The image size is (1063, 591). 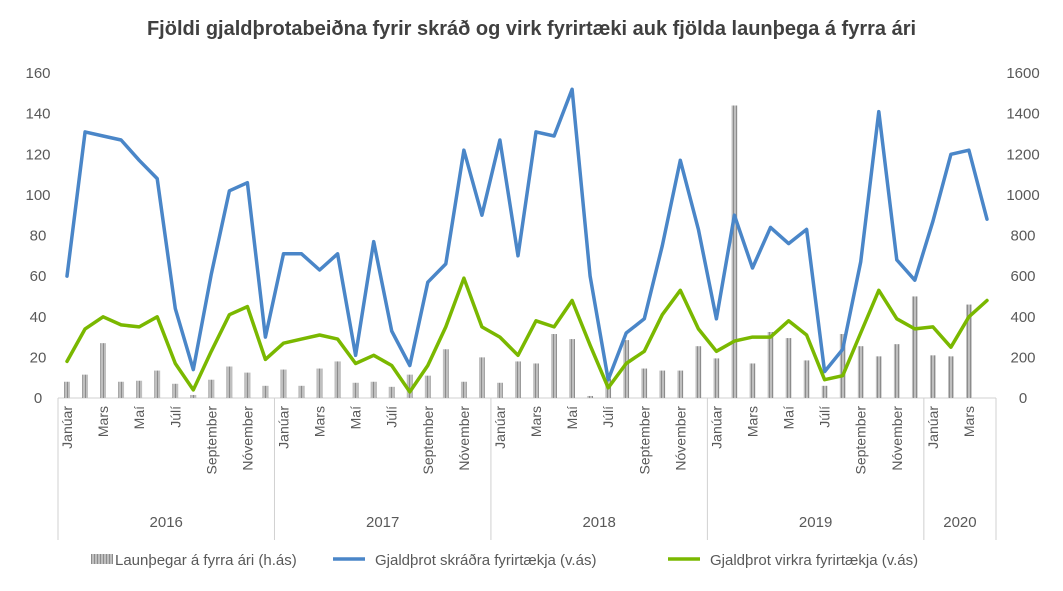 What do you see at coordinates (814, 560) in the screenshot?
I see `legend-label: Gjaldþrot virkra fyrirtækja (v.ás)` at bounding box center [814, 560].